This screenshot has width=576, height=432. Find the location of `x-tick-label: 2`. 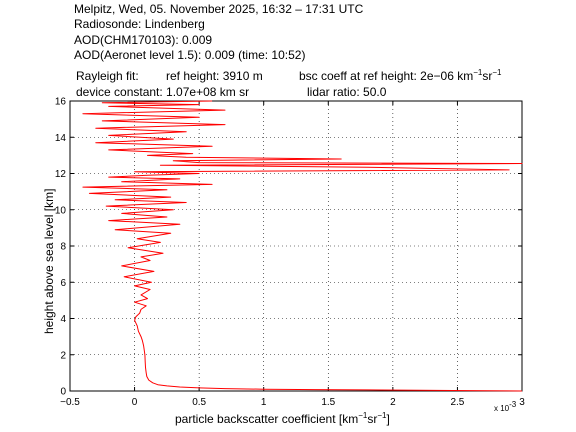

x-tick-label: 2 is located at coordinates (393, 402).